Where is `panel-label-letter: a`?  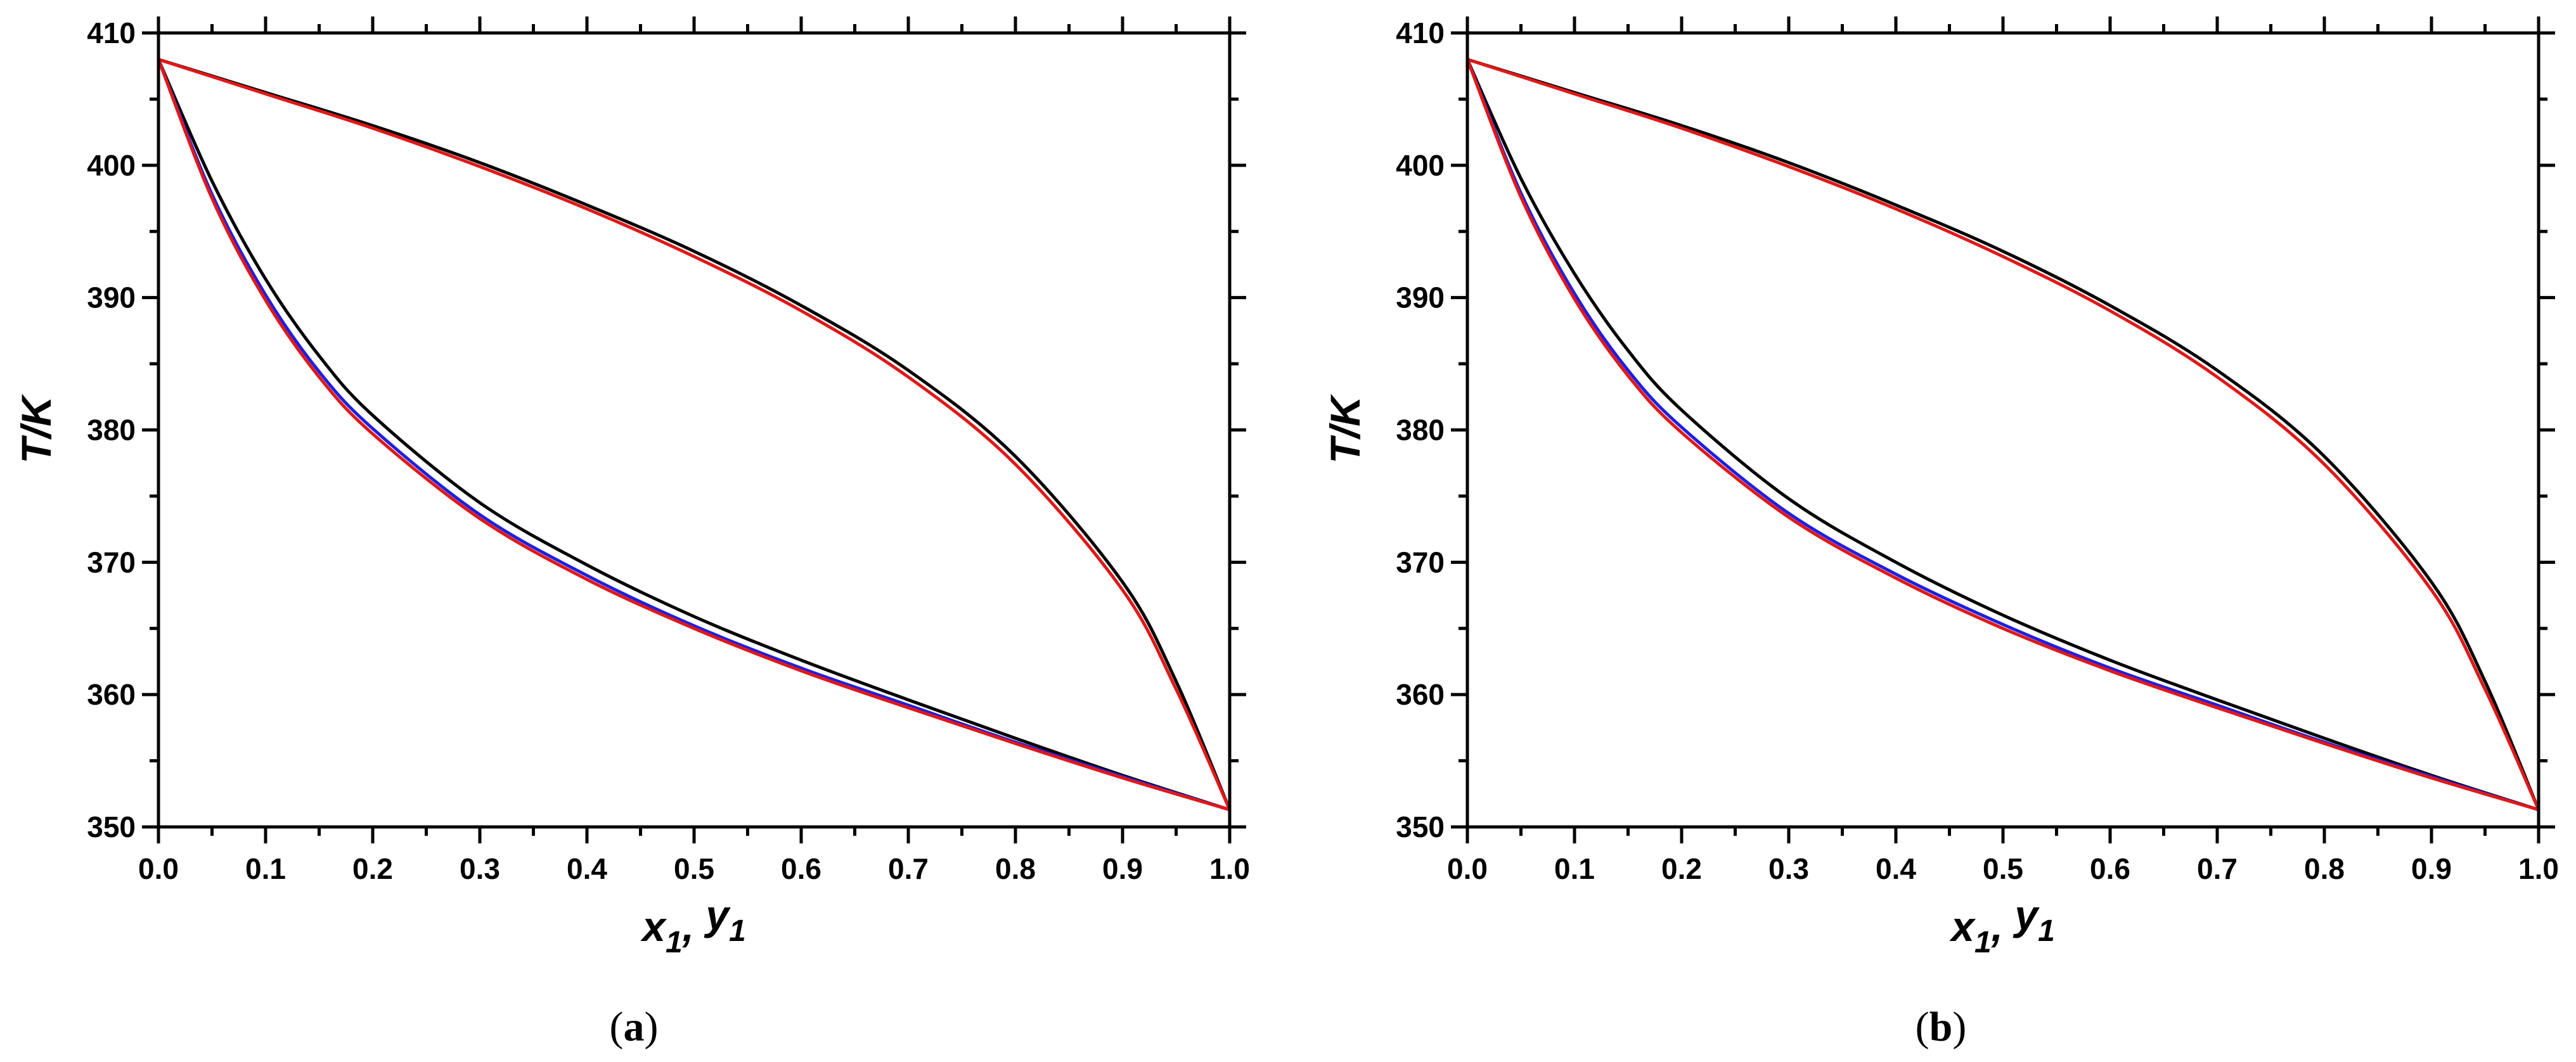 panel-label-letter: a is located at coordinates (634, 1027).